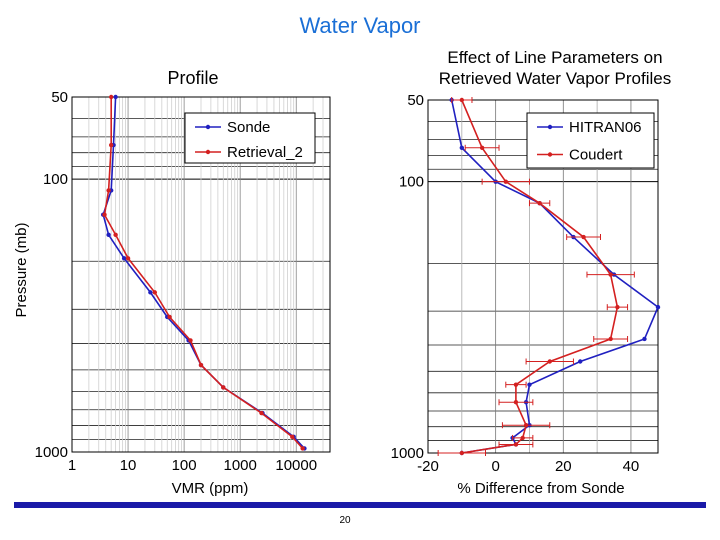 This screenshot has height=540, width=720. I want to click on legend-label: HITRAN06, so click(605, 127).